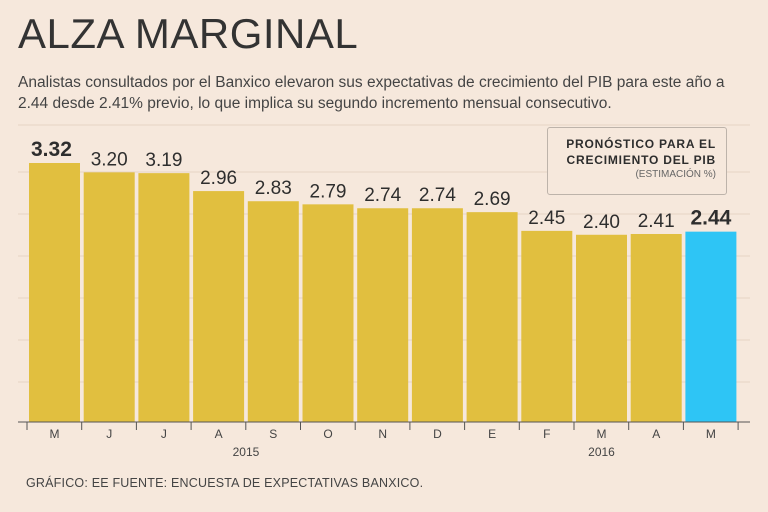 The image size is (768, 512). What do you see at coordinates (273, 434) in the screenshot?
I see `x-tick-label: S` at bounding box center [273, 434].